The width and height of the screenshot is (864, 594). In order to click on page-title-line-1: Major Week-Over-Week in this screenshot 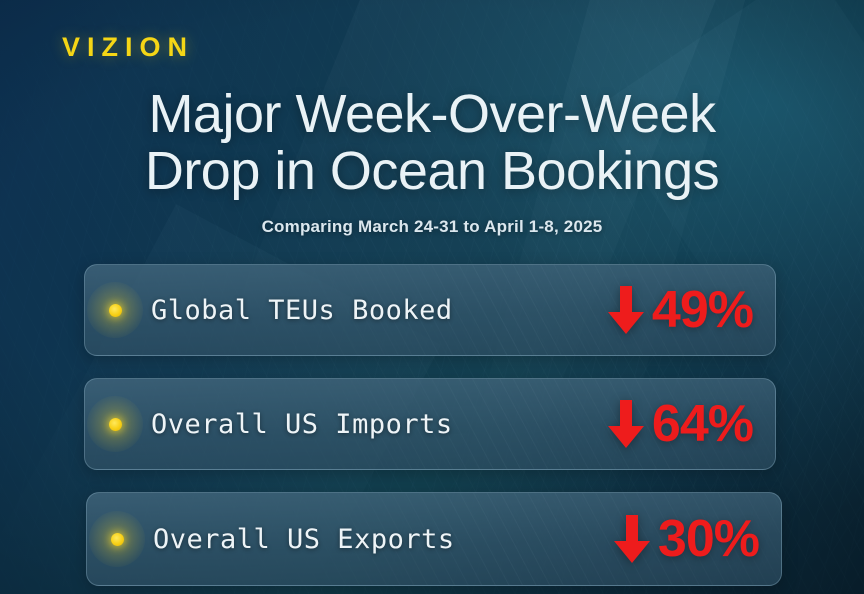, I will do `click(432, 114)`.